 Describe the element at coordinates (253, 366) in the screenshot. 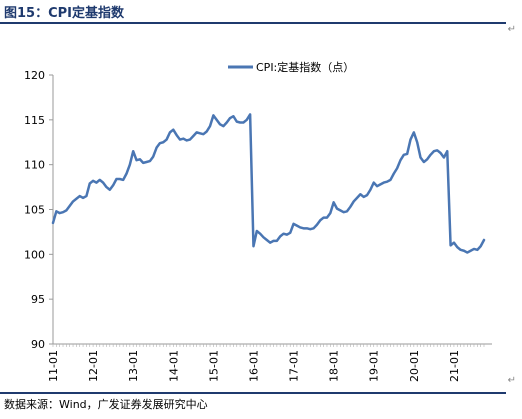

I see `x-tick-label: 16-01` at that location.